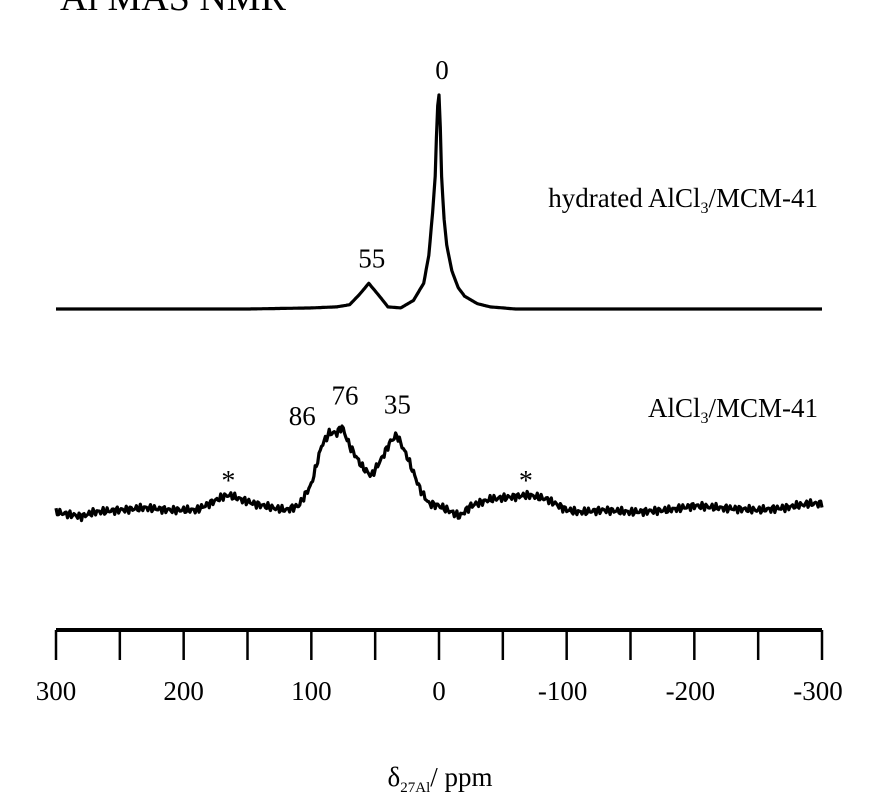 The height and width of the screenshot is (801, 875). I want to click on peak-label: 0, so click(442, 70).